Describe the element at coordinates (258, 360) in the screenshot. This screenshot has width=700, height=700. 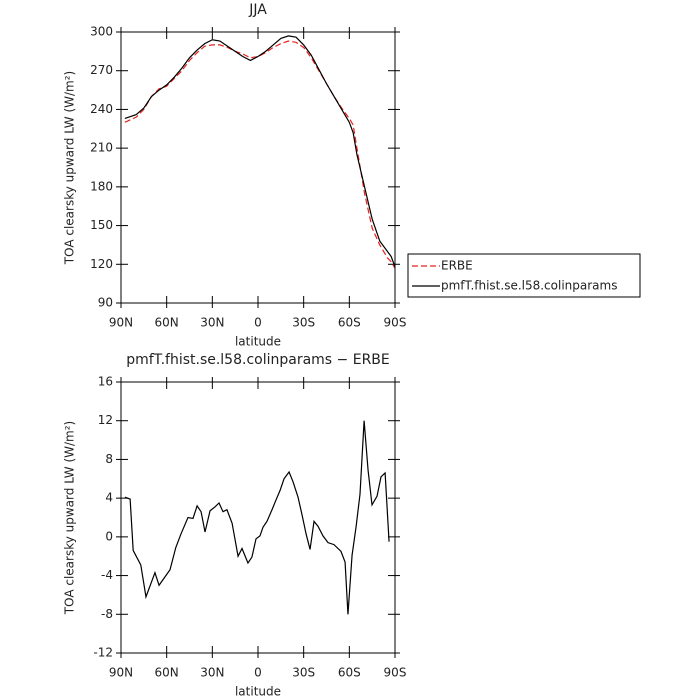
I see `chart-title: pmfT.fhist.se.l58.colinparams − ERBE` at that location.